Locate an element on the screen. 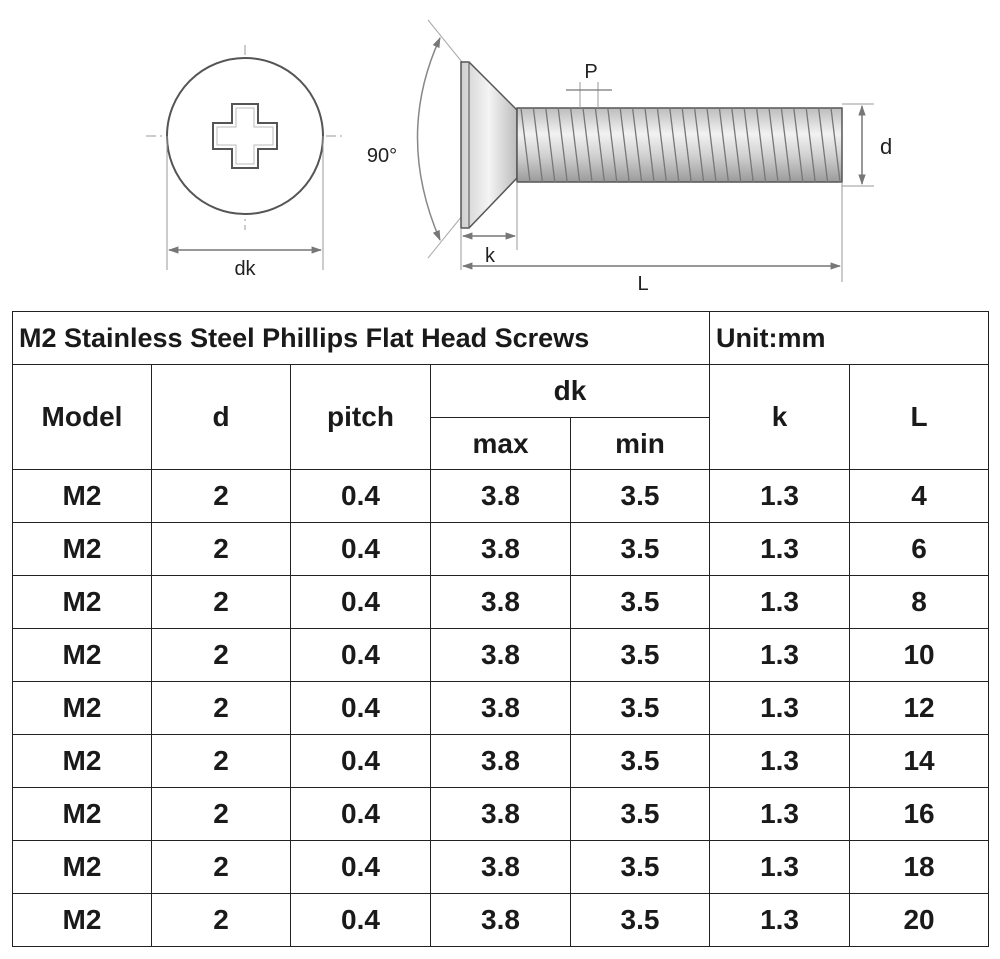  angle-label: 90° is located at coordinates (382, 156).